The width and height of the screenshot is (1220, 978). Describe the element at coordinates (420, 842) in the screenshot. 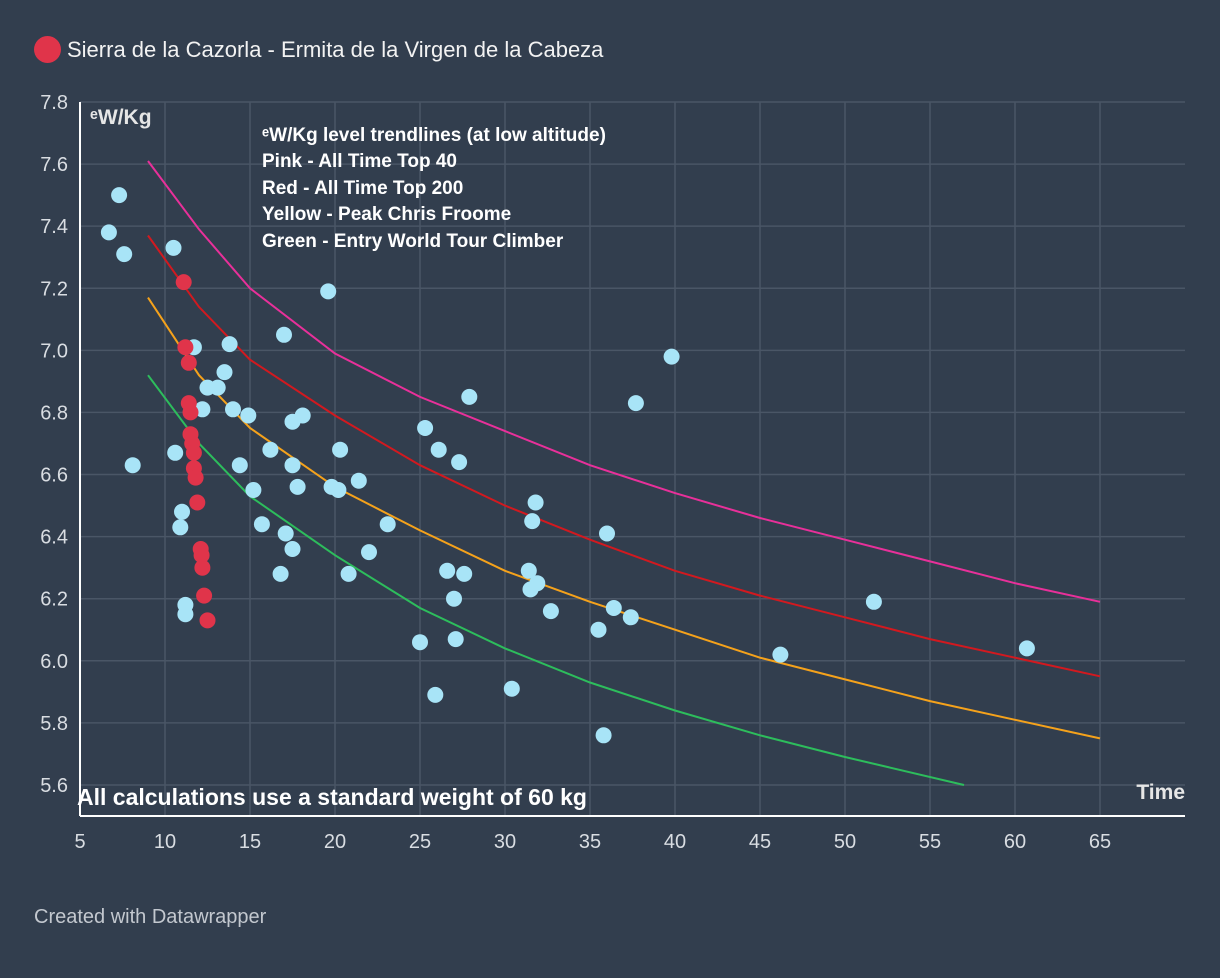

I see `x-tick-label: 25` at that location.